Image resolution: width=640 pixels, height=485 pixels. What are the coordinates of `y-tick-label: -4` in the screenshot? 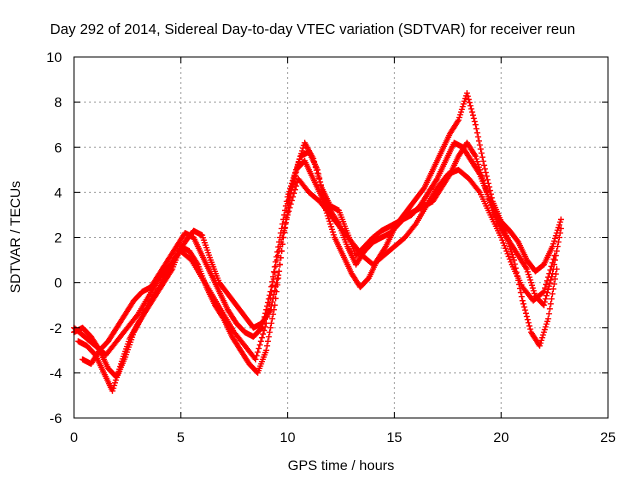 It's located at (56, 373).